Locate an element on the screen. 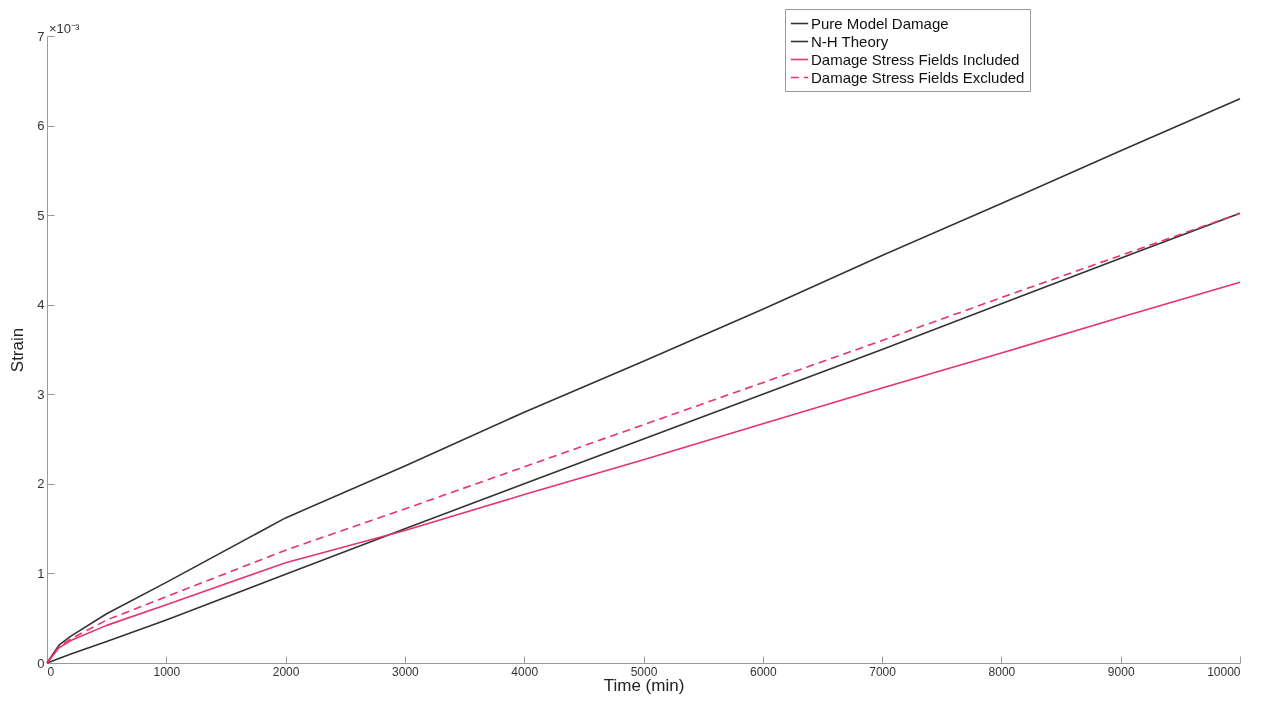 The image size is (1269, 703). text: ×10⁻³ is located at coordinates (65, 28).